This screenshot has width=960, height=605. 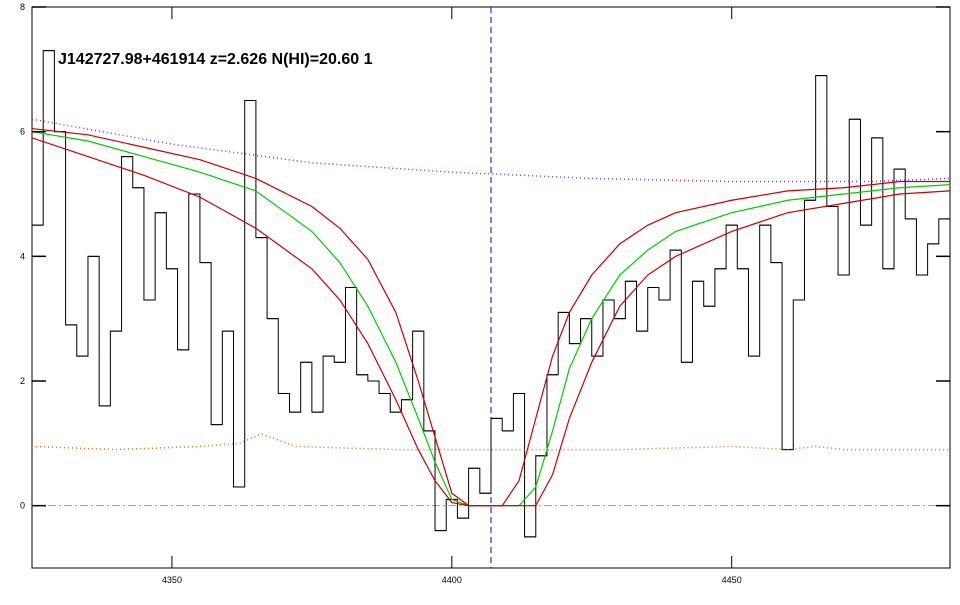 I want to click on y-tick-label: 2, so click(x=22, y=381).